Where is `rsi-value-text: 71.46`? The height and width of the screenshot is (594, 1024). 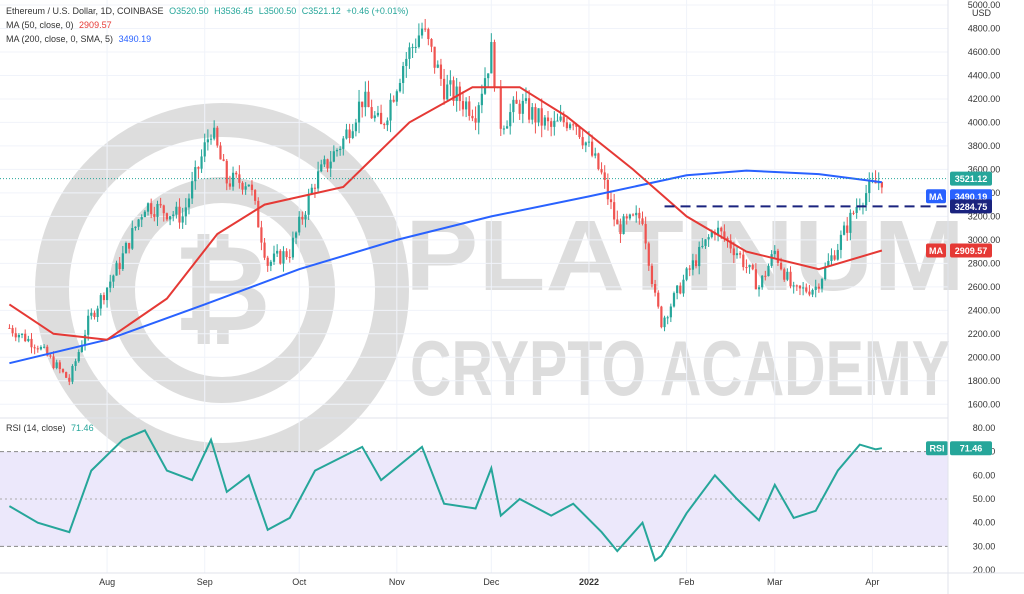 rsi-value-text: 71.46 is located at coordinates (971, 449).